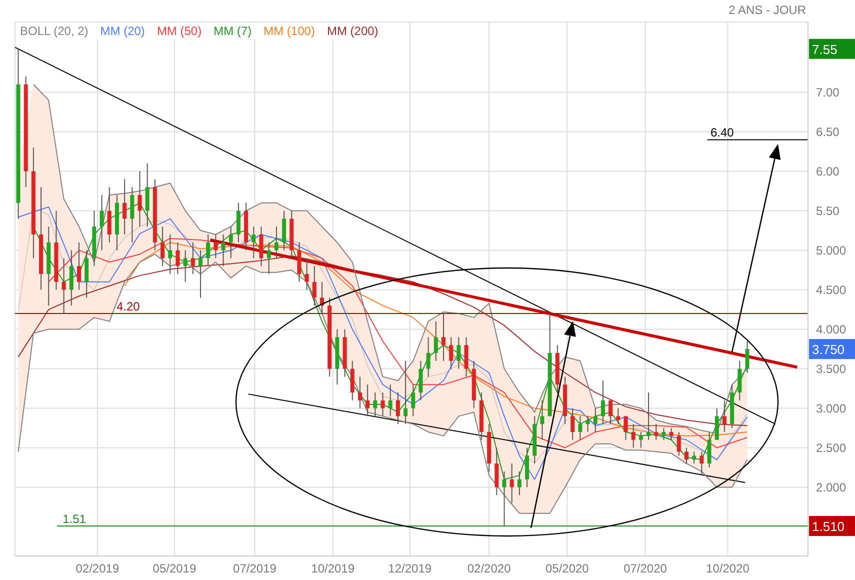 Image resolution: width=855 pixels, height=580 pixels. Describe the element at coordinates (255, 569) in the screenshot. I see `x-tick-label: 07/2019` at that location.